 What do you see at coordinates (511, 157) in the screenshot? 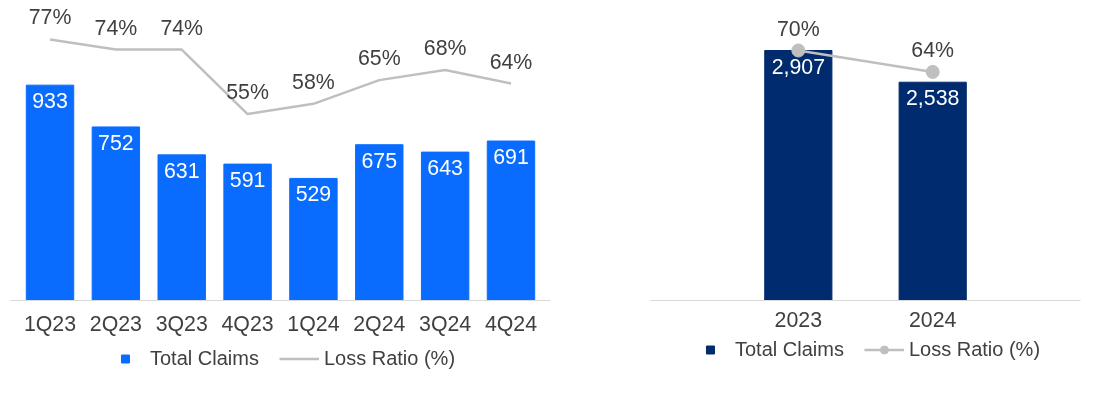
I see `data-label: 691` at bounding box center [511, 157].